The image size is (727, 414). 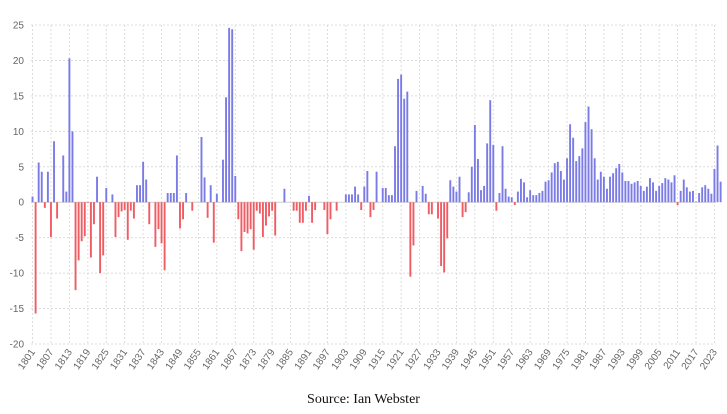 What do you see at coordinates (603, 189) in the screenshot?
I see `bar-1987` at bounding box center [603, 189].